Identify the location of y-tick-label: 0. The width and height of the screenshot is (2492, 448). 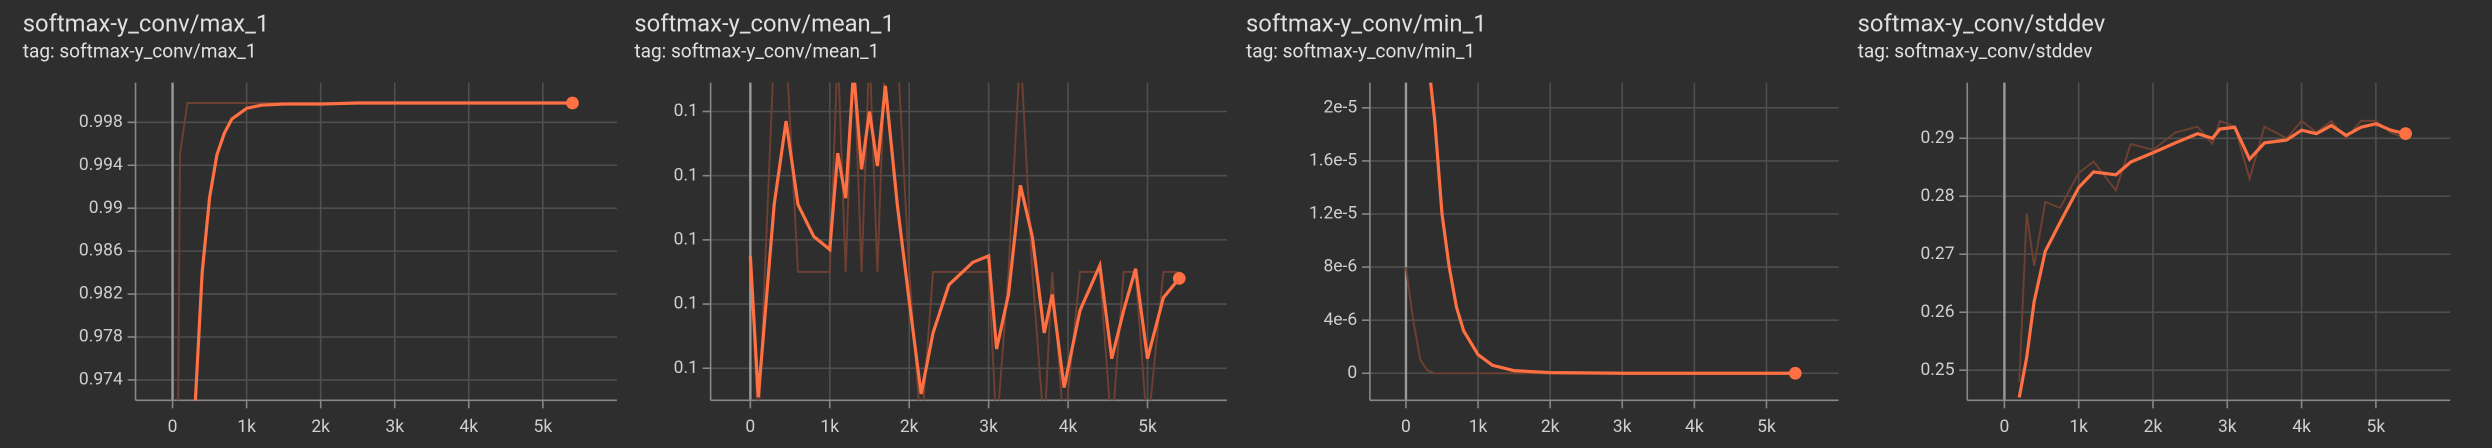
(1352, 373).